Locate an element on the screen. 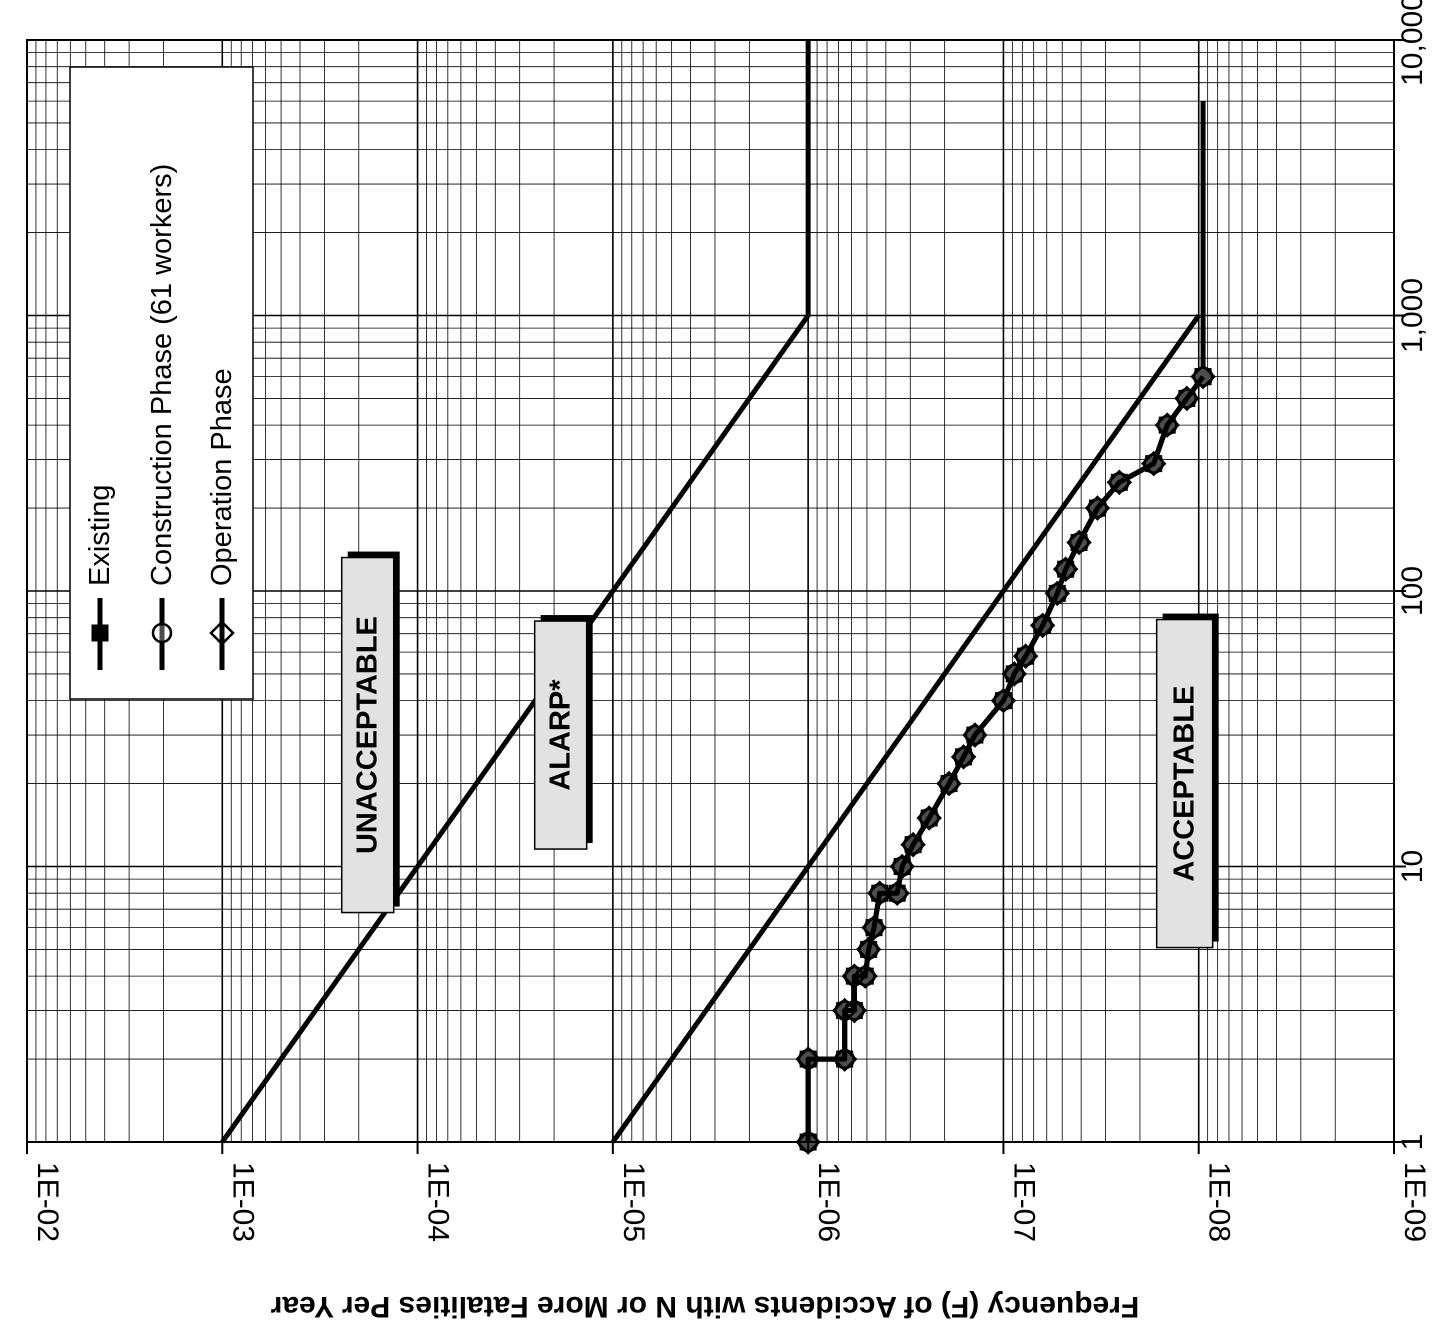 This screenshot has width=1454, height=1333. legend-item-square: Existing is located at coordinates (100, 577).